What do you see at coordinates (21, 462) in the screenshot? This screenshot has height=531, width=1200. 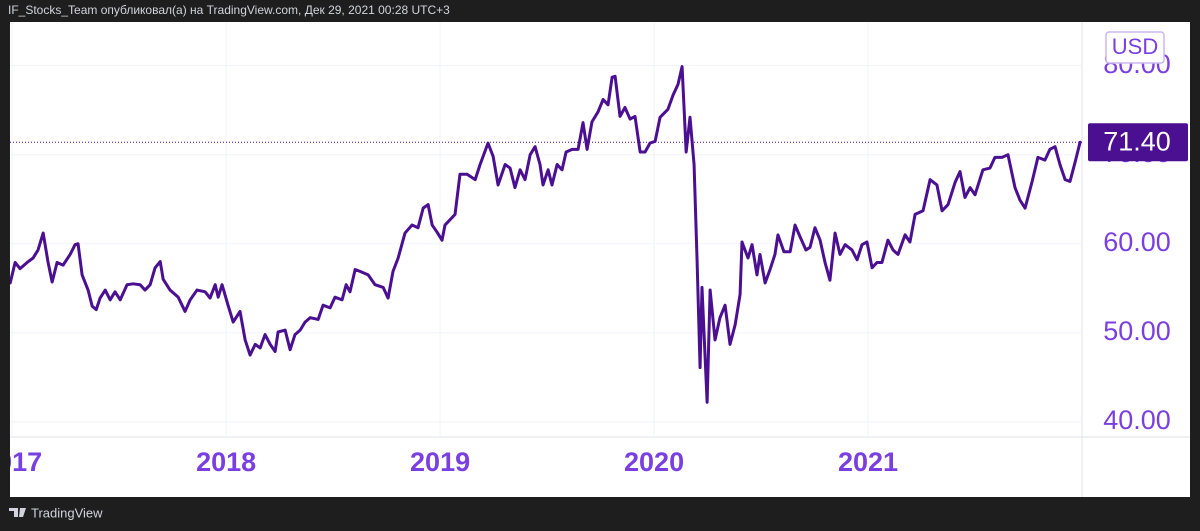 I see `x-tick-label: 2017` at bounding box center [21, 462].